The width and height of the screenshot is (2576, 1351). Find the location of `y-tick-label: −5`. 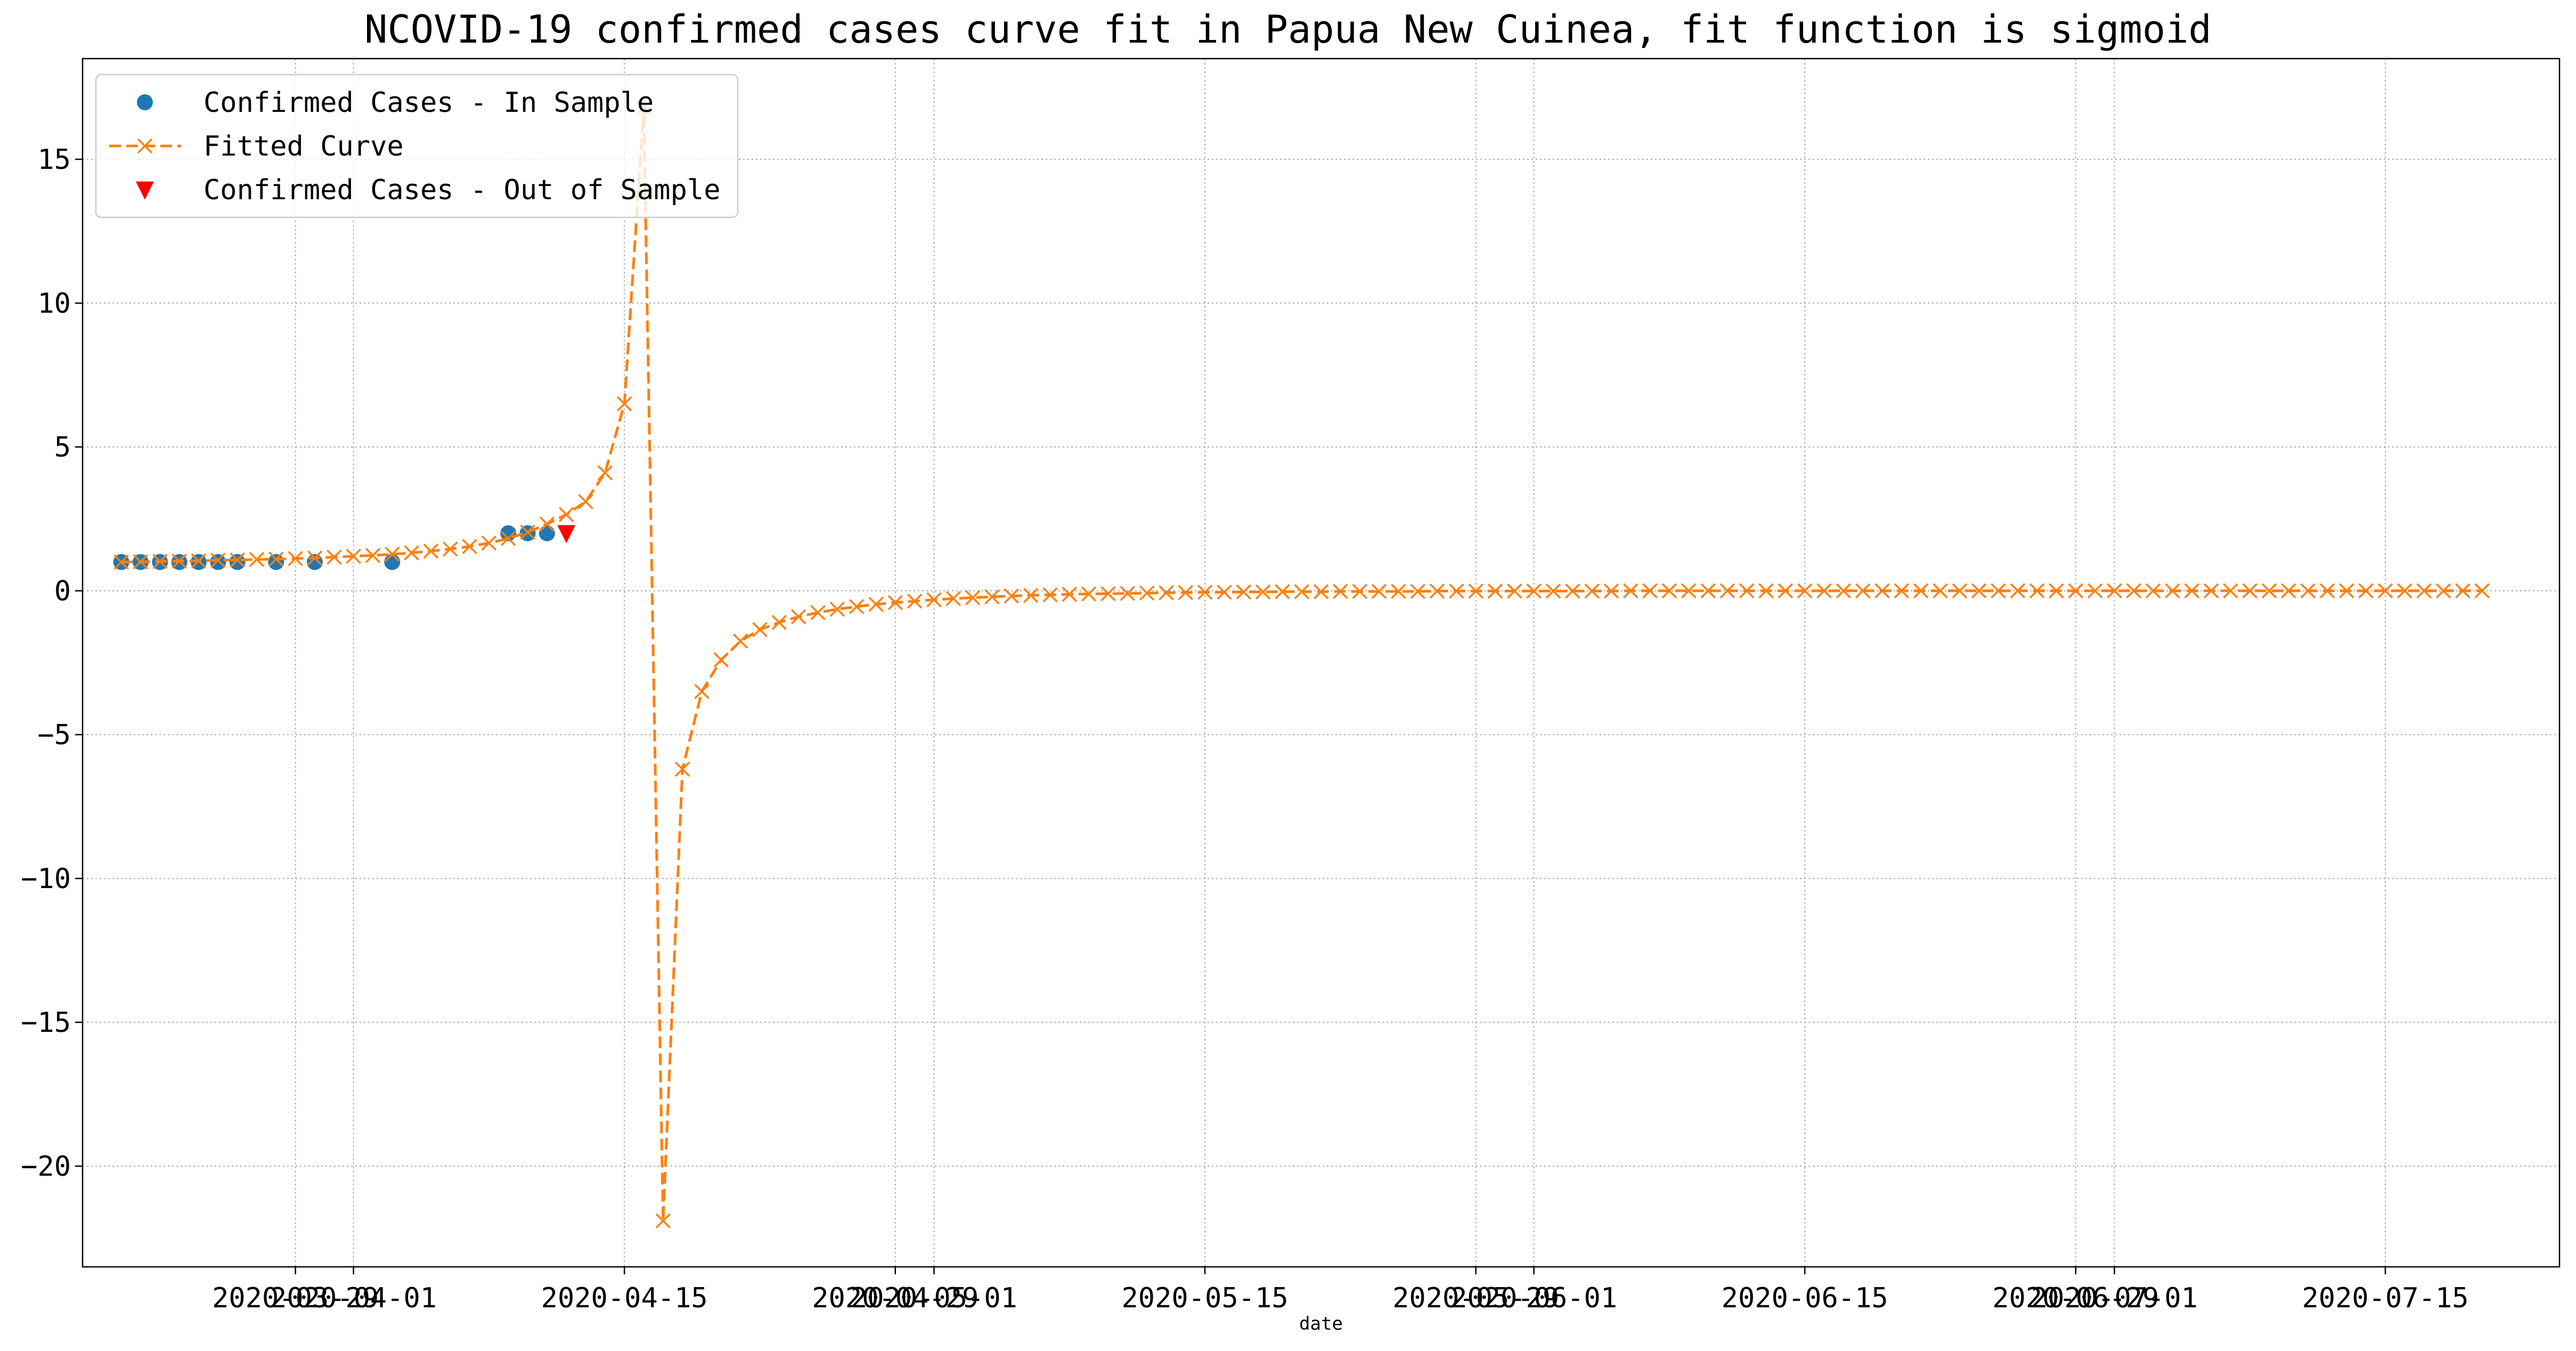

y-tick-label: −5 is located at coordinates (54, 735).